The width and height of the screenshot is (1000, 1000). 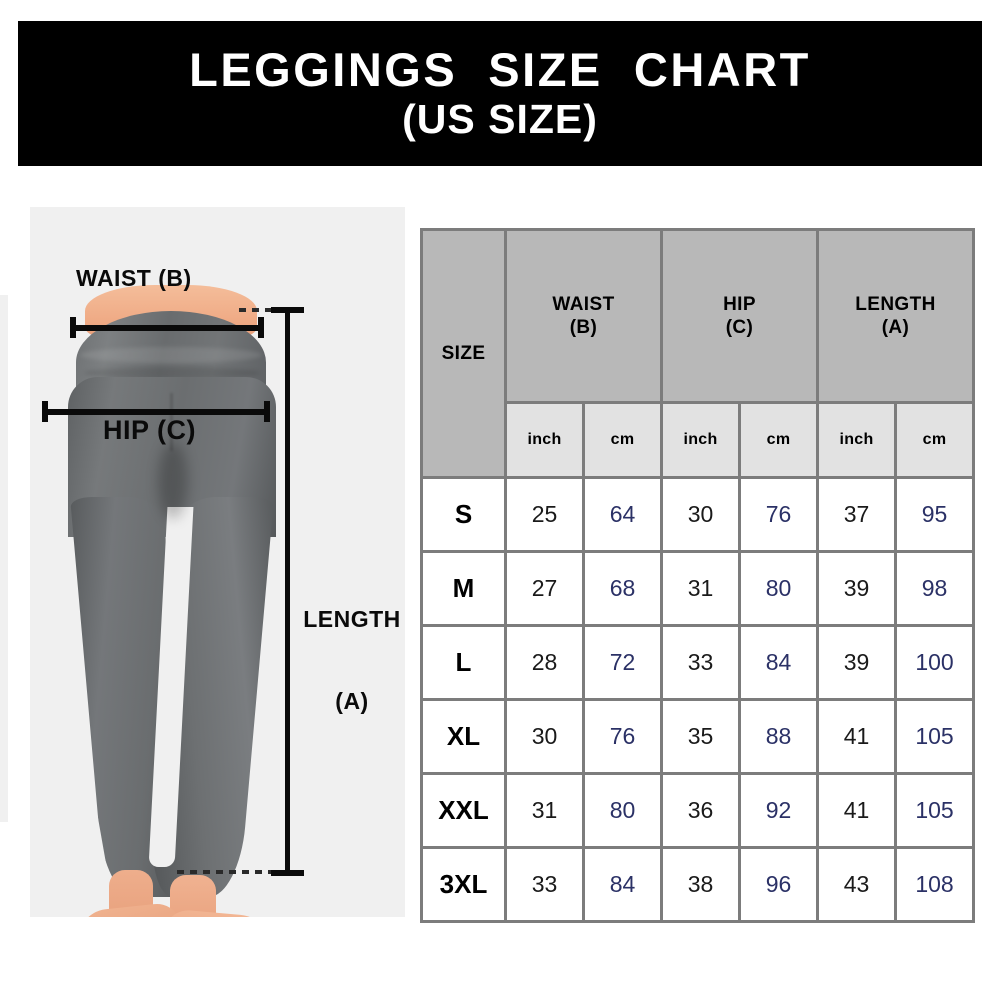 I want to click on column-header-hip-name: HIP, so click(x=739, y=304).